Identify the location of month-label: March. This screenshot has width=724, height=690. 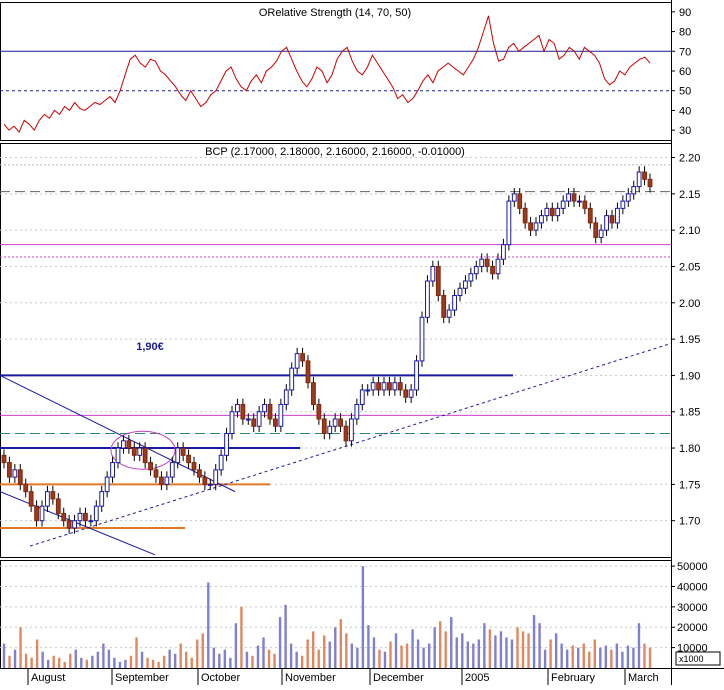
(643, 678).